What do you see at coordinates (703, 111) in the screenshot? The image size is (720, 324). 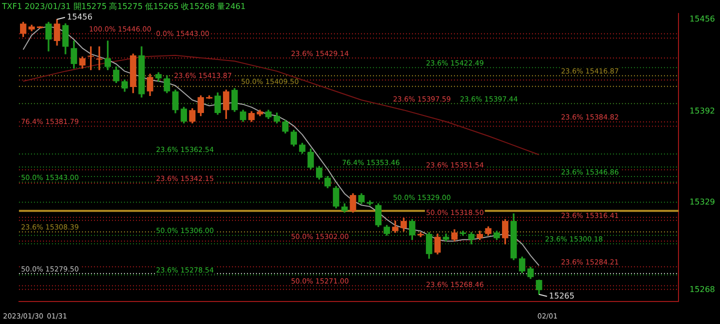 I see `y-tick-label: 15392` at bounding box center [703, 111].